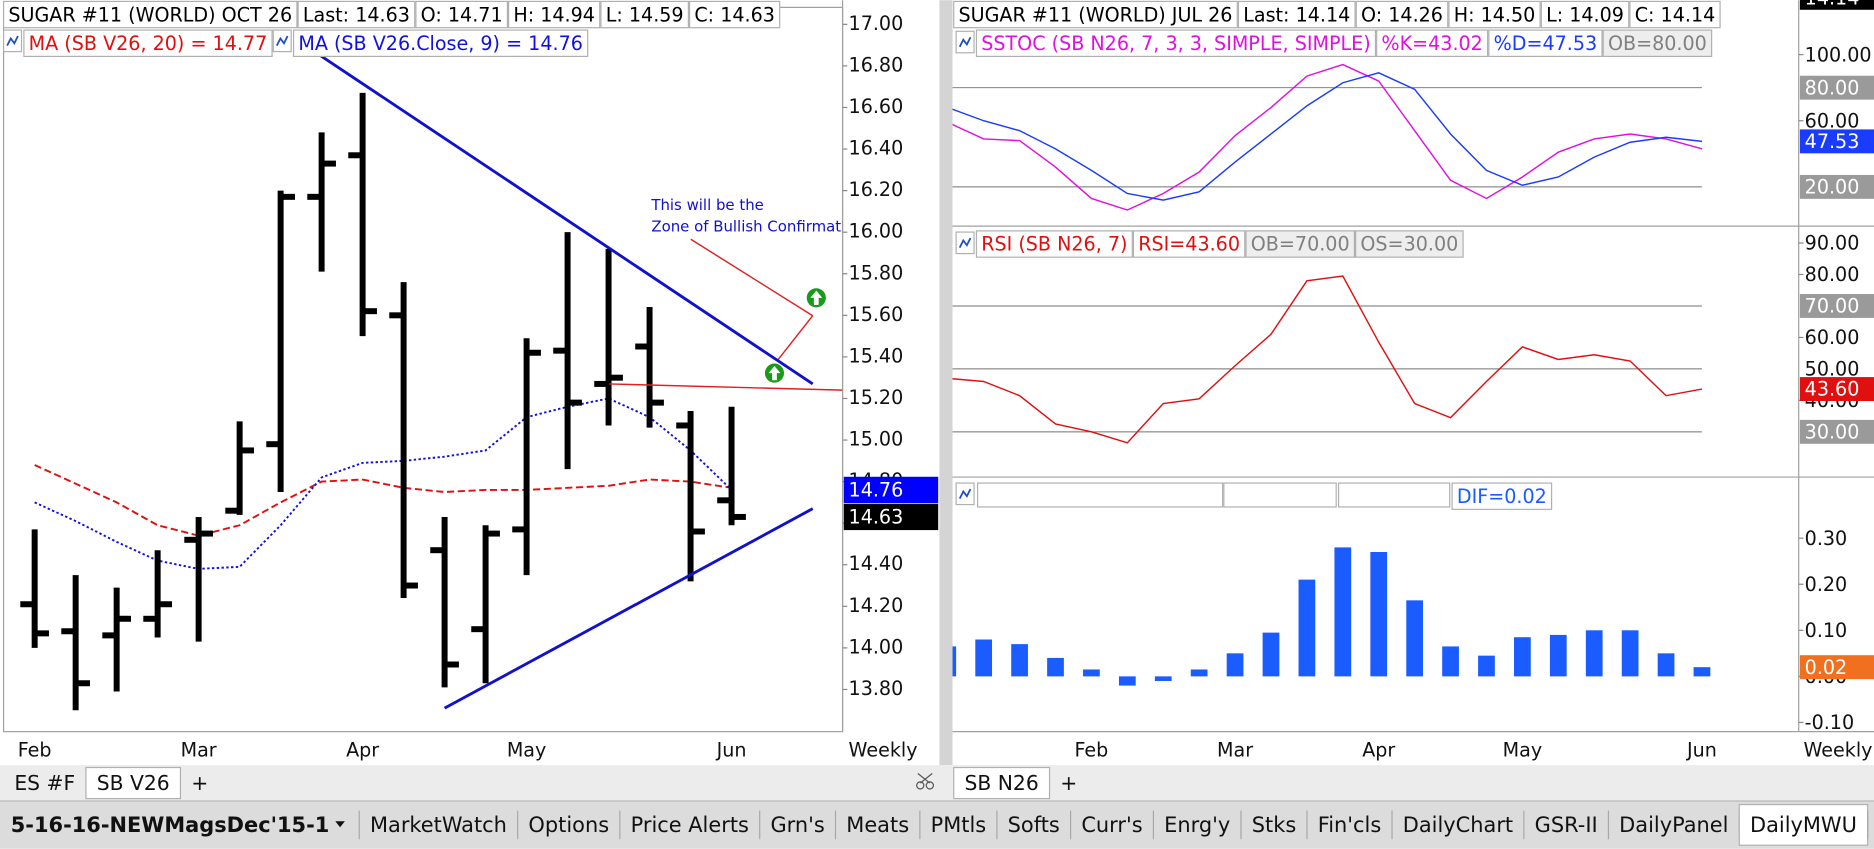 The image size is (1874, 849). I want to click on tab-label: 5-16-16-NEWMagsDec'15-1, so click(170, 825).